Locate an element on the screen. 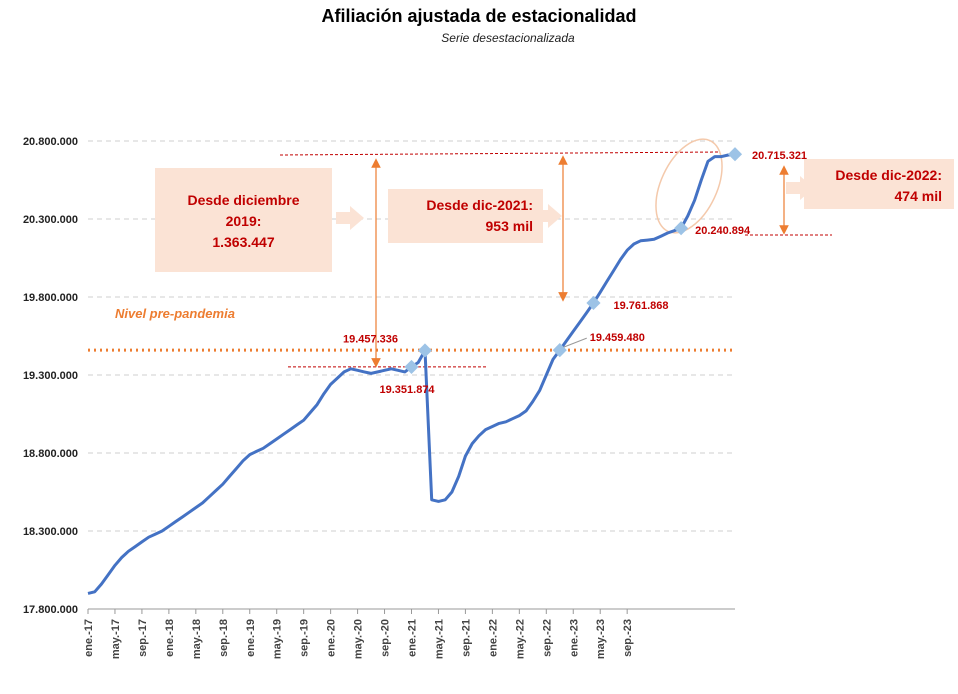 Image resolution: width=958 pixels, height=694 pixels. callout-text: 2019: is located at coordinates (244, 221).